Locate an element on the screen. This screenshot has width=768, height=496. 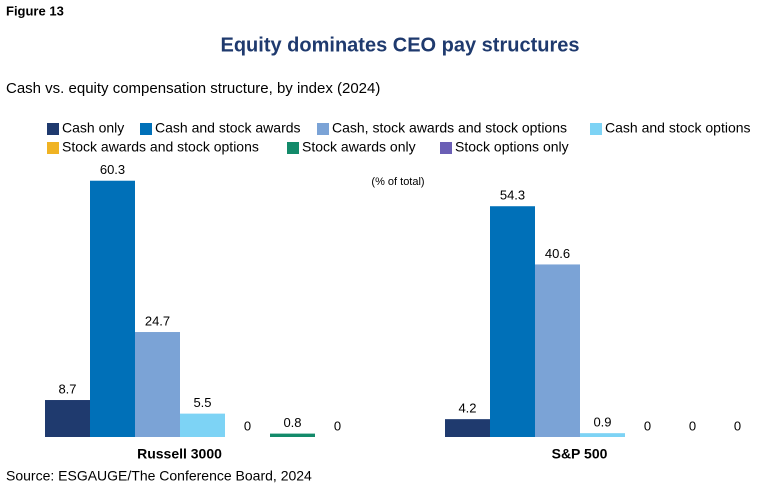
chart-title: Equity dominates CEO pay structures is located at coordinates (400, 45).